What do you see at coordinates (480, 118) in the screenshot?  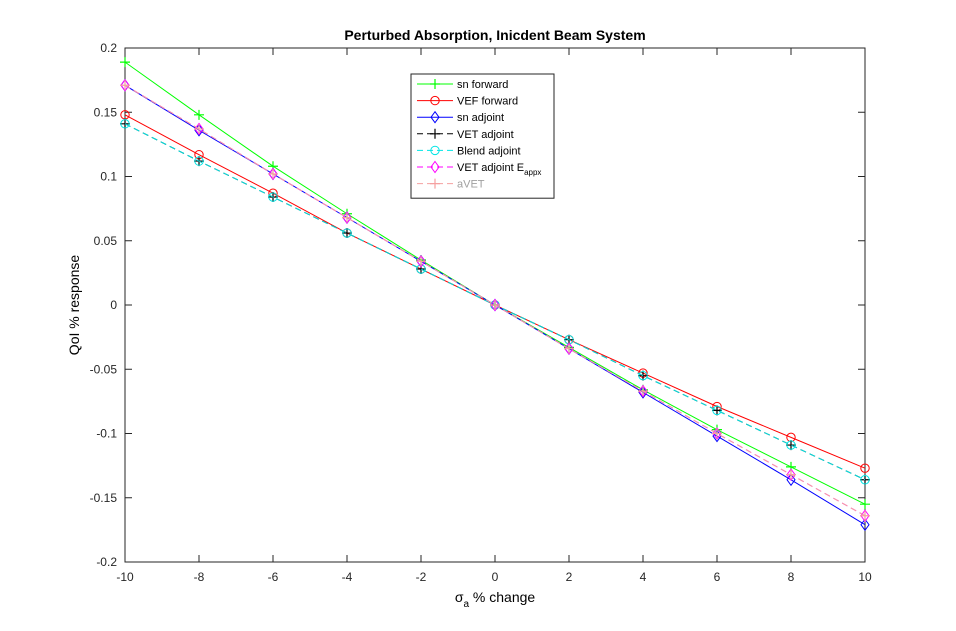 I see `legend-label: sn adjoint` at bounding box center [480, 118].